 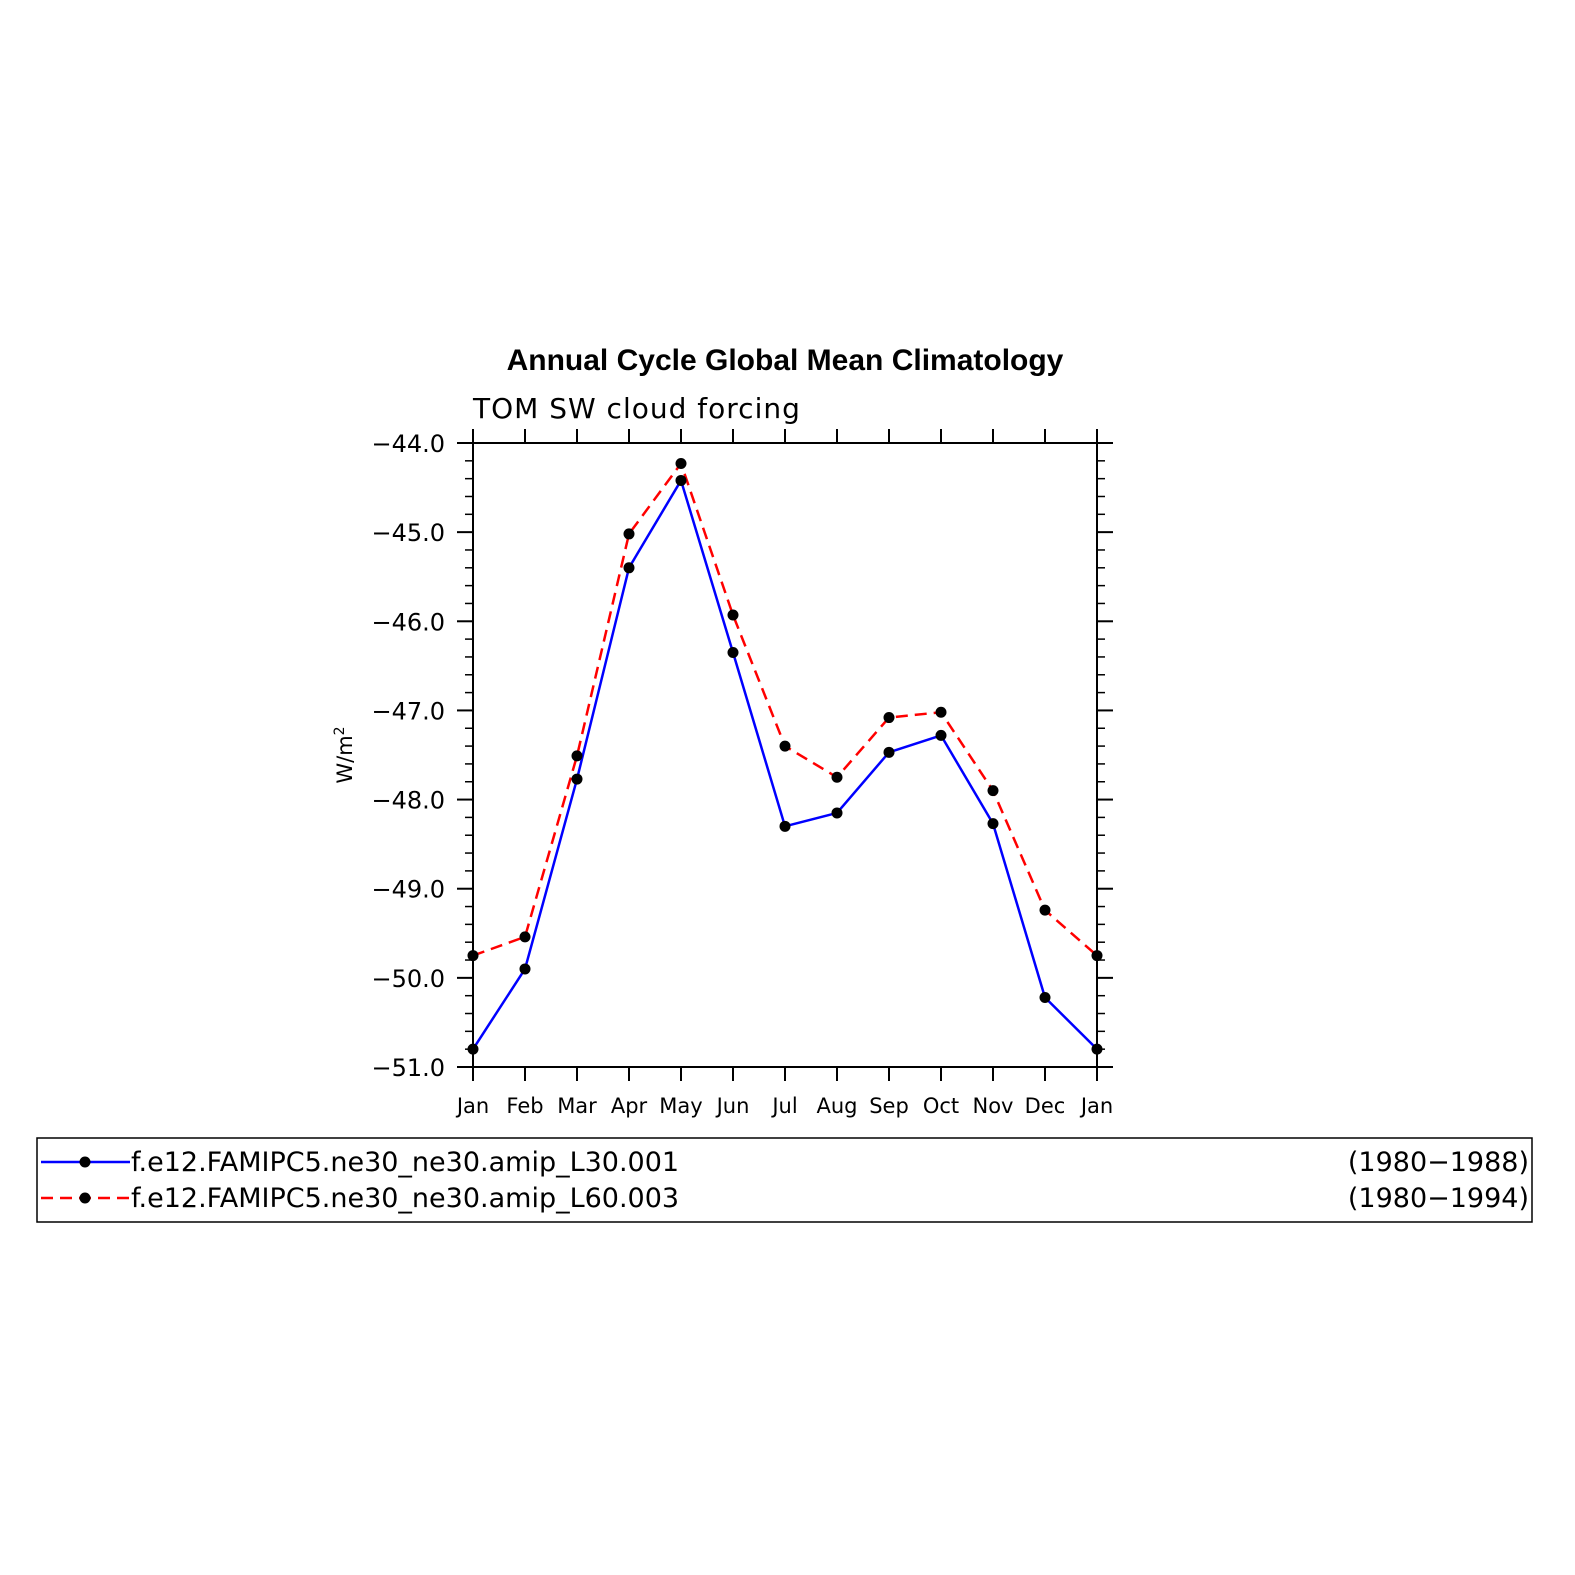 I want to click on y-tick-label: −48.0, so click(x=408, y=801).